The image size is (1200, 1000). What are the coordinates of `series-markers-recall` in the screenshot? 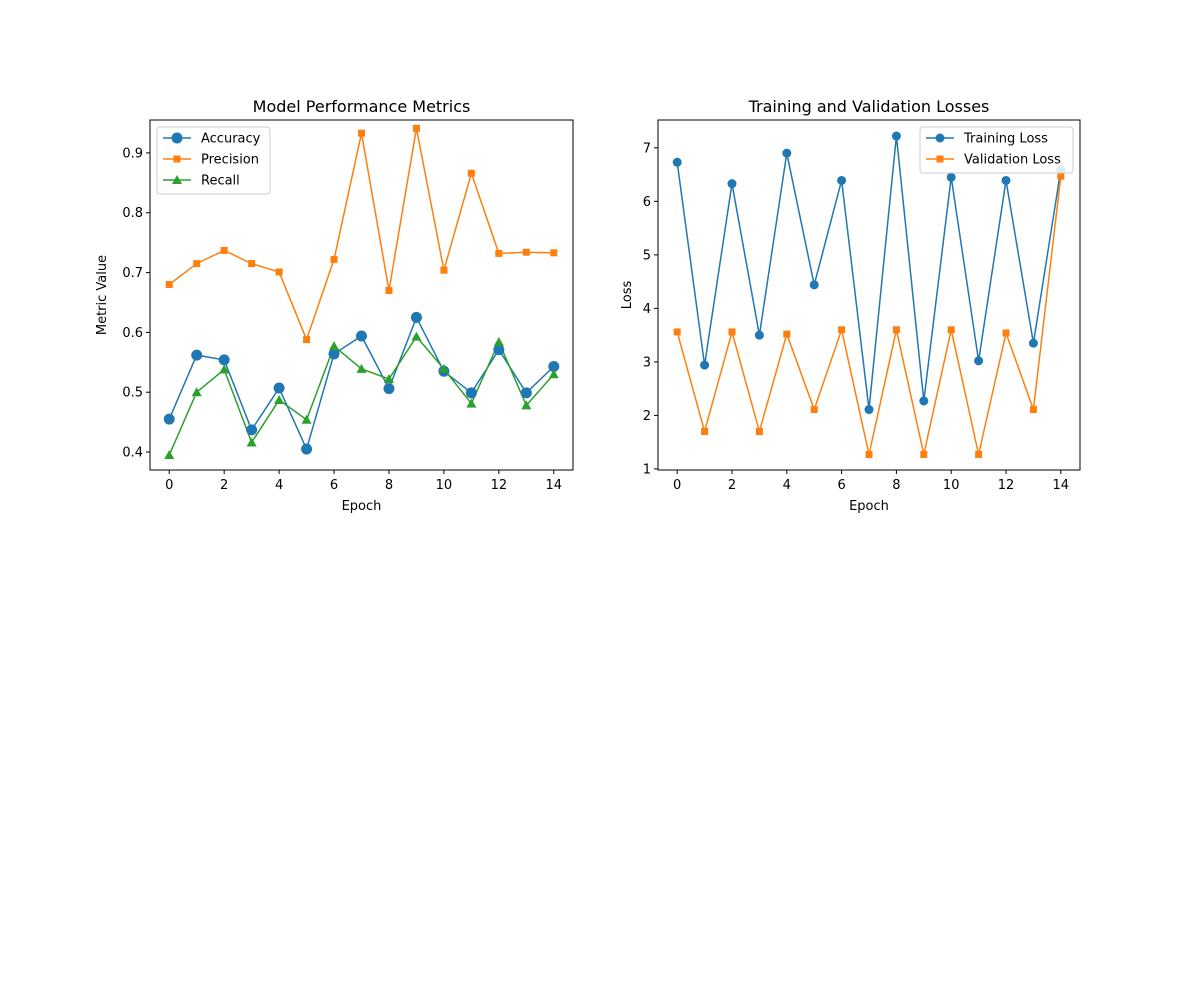 It's located at (361, 395).